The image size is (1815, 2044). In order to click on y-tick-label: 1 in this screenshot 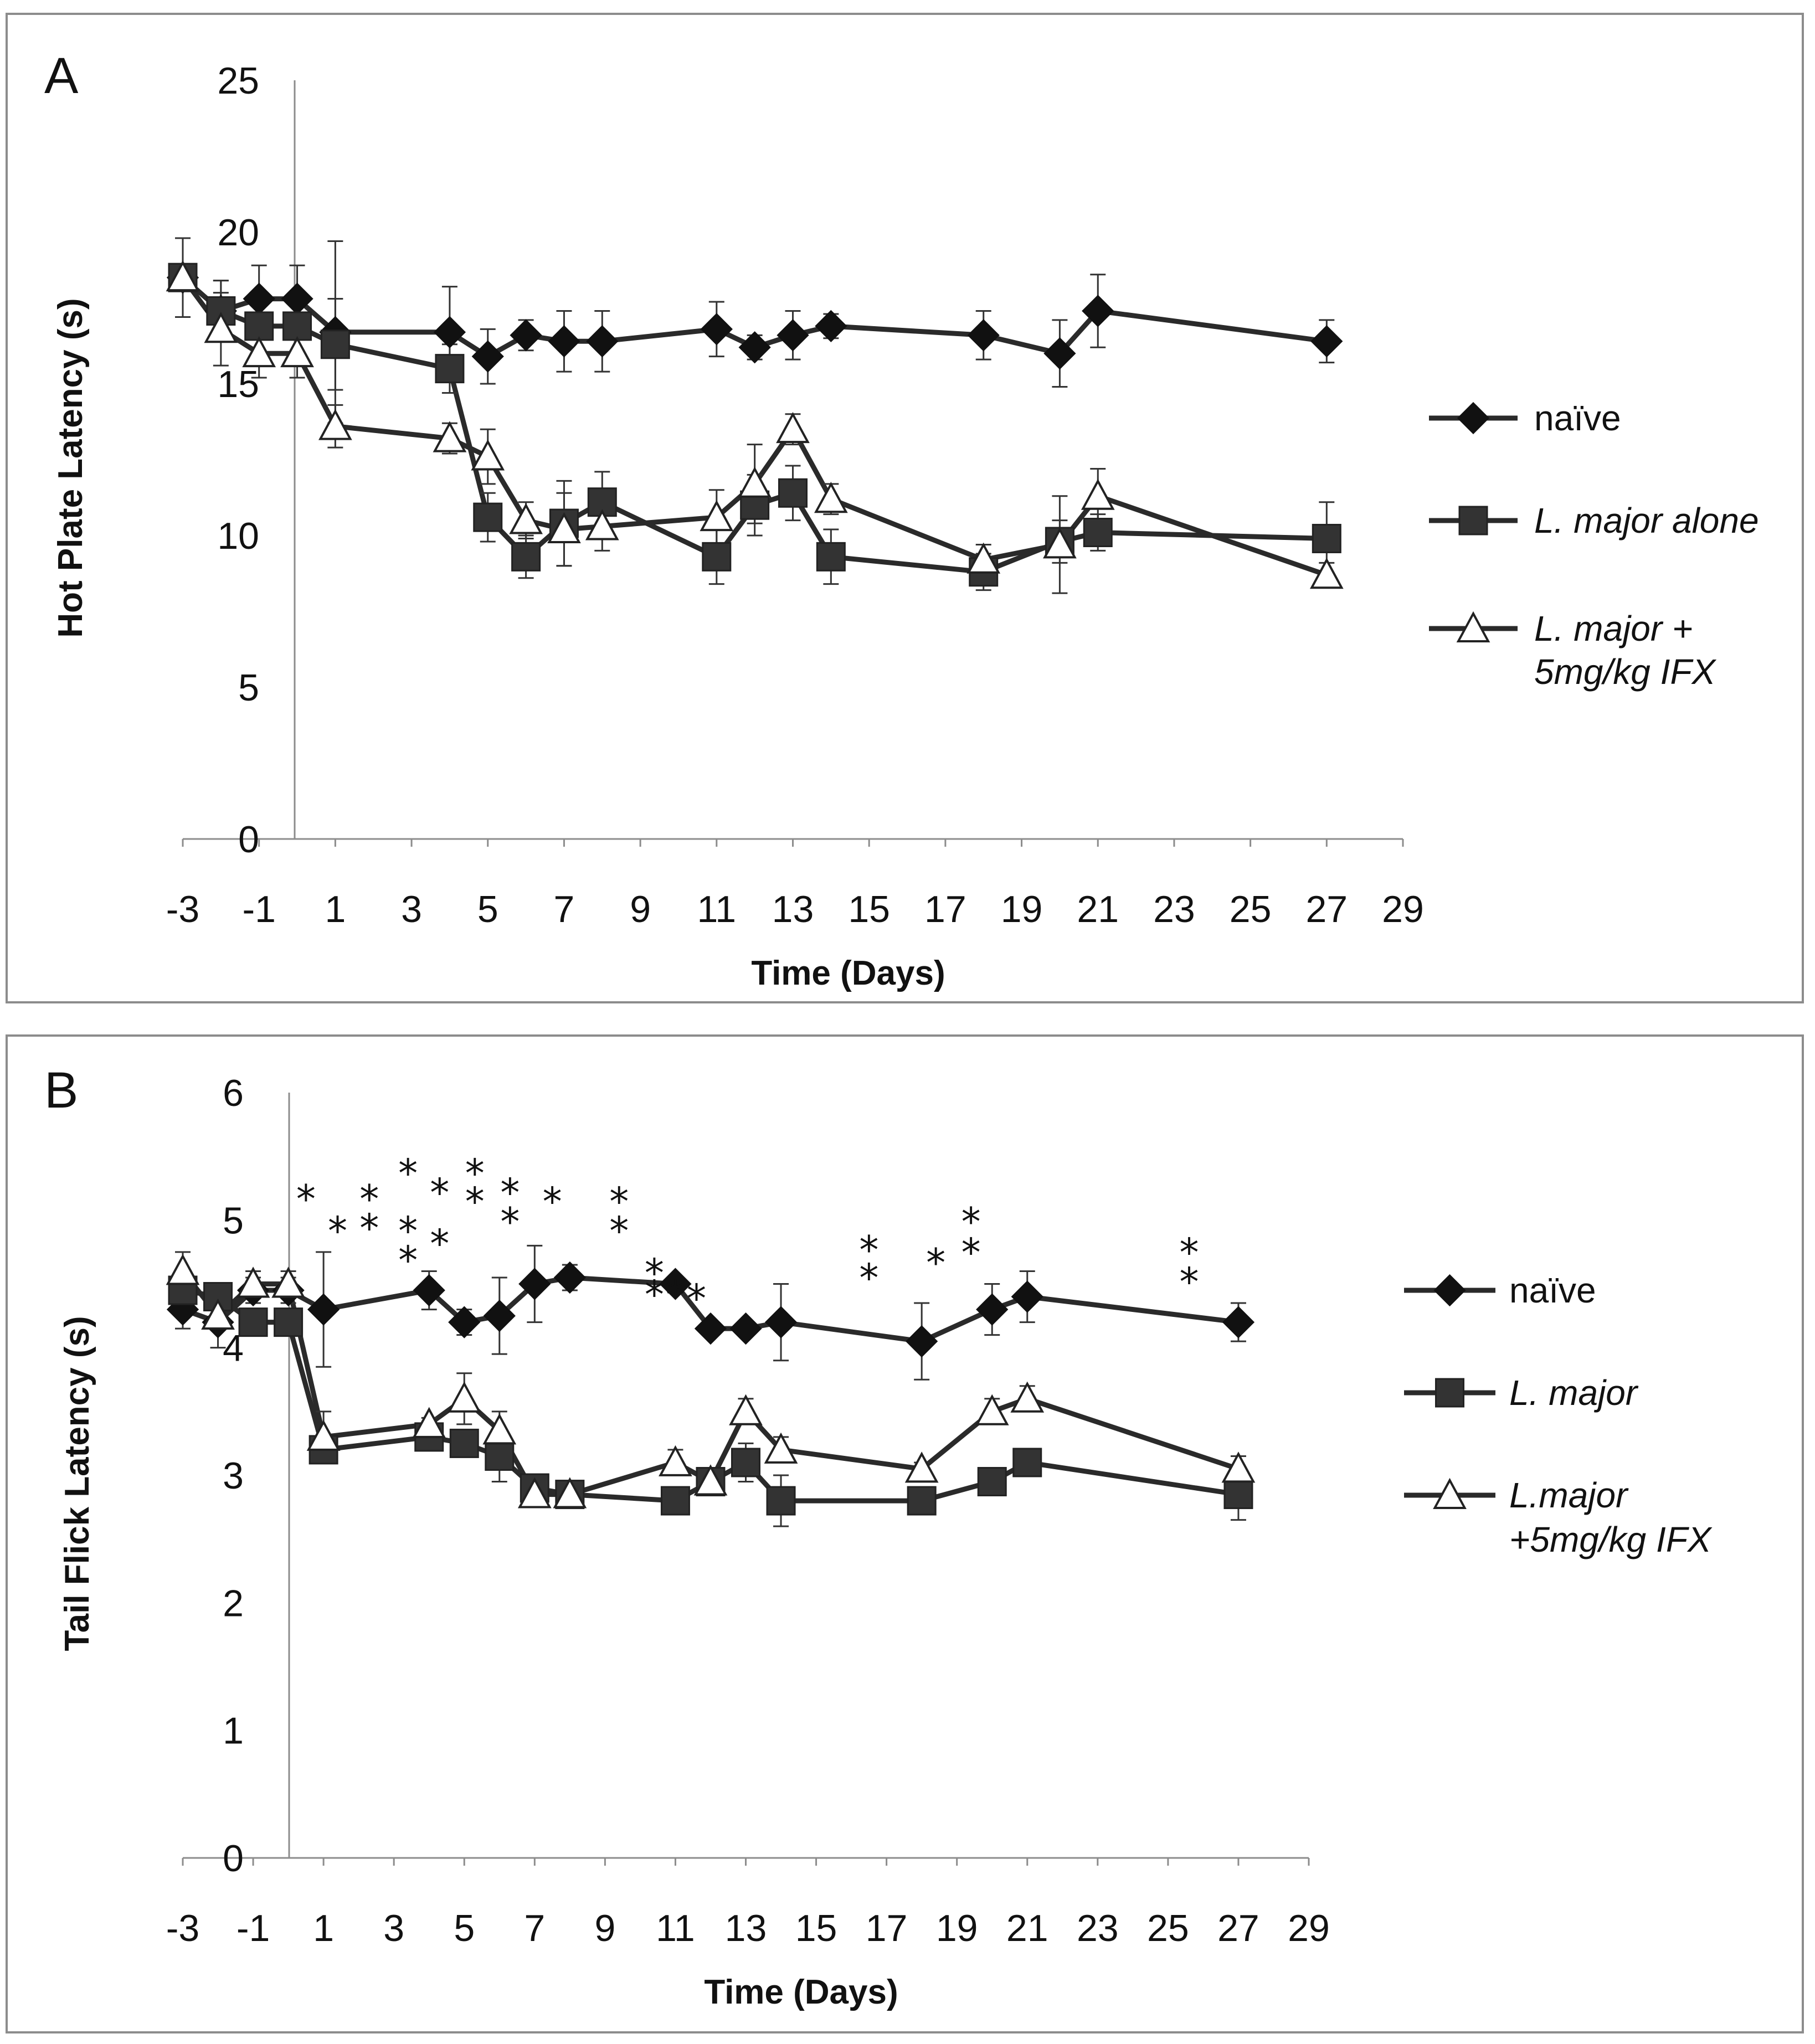, I will do `click(234, 1731)`.